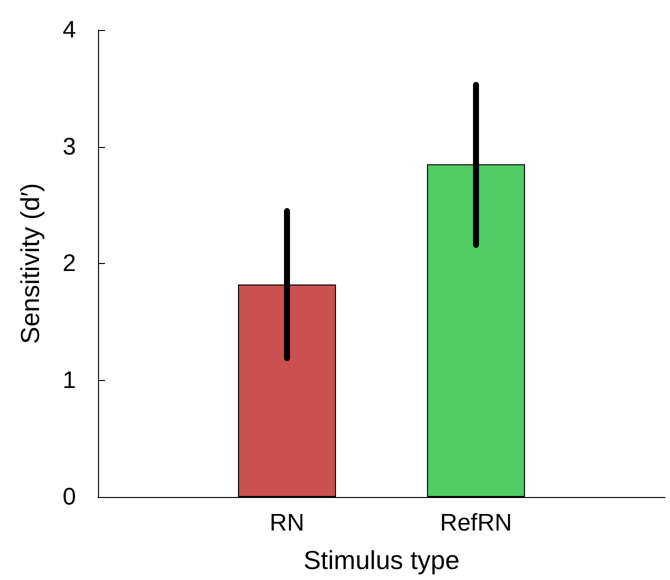 Image resolution: width=670 pixels, height=580 pixels. I want to click on x-axis-title: Stimulus type, so click(381, 560).